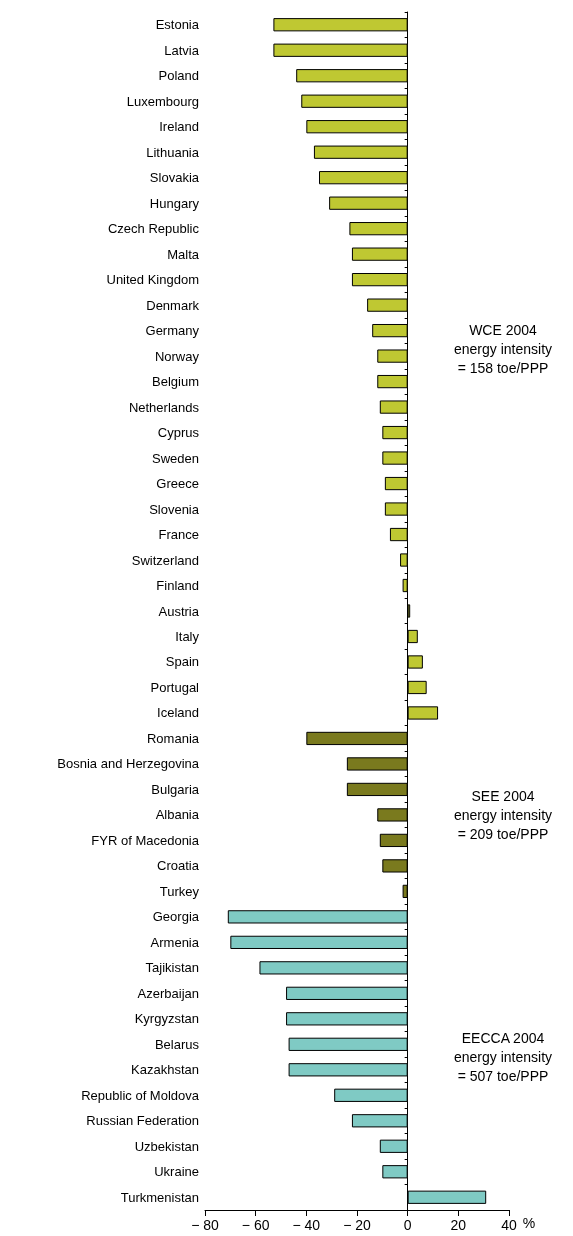 This screenshot has height=1236, width=573. I want to click on y-tick-label: Republic of Moldova, so click(140, 1095).